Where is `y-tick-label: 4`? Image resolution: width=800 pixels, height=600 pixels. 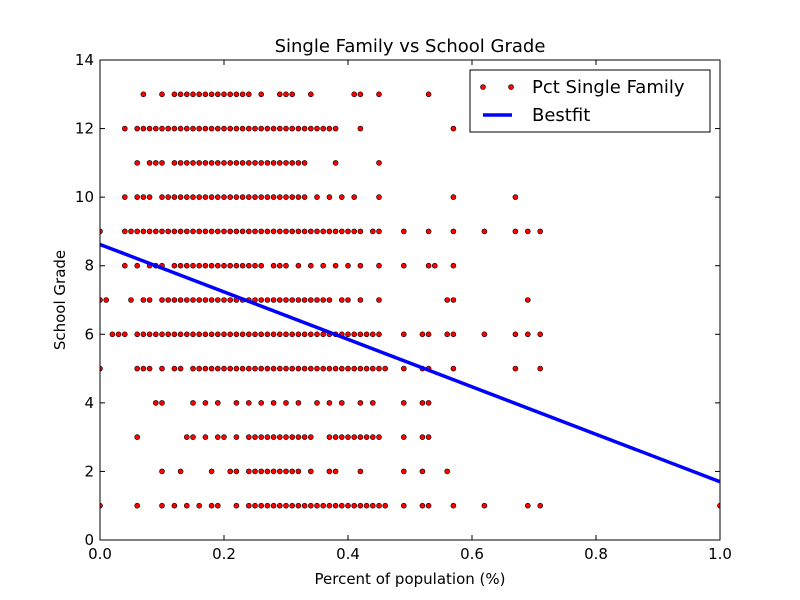 y-tick-label: 4 is located at coordinates (89, 403).